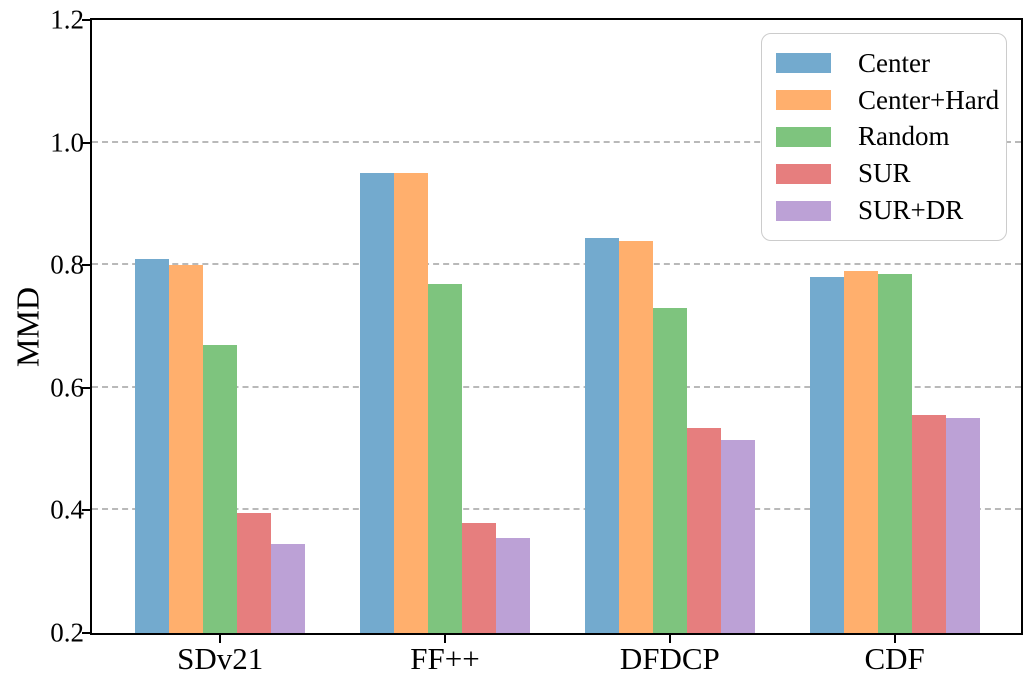 The image size is (1031, 686). I want to click on bar-CDF-Center+Hard, so click(860, 452).